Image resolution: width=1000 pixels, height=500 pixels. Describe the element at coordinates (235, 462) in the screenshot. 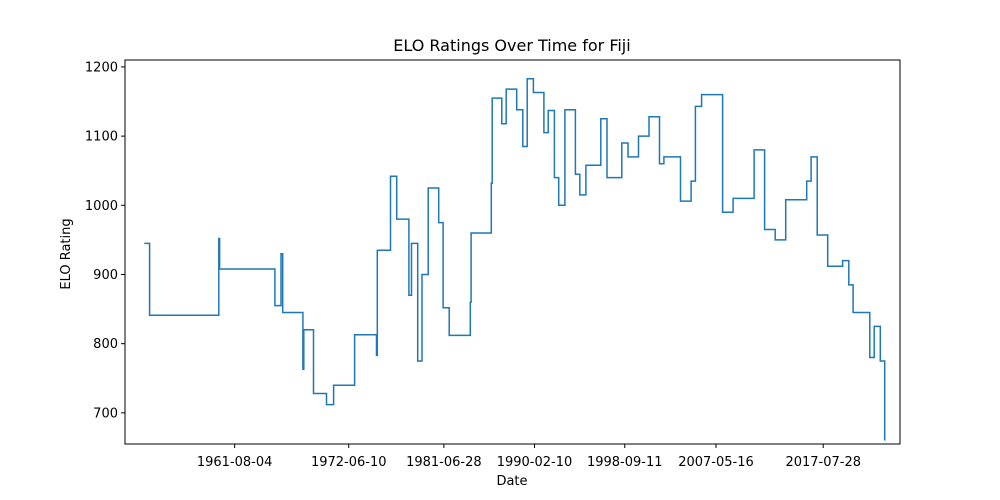

I see `x-tick-label: 1961-08-04` at that location.